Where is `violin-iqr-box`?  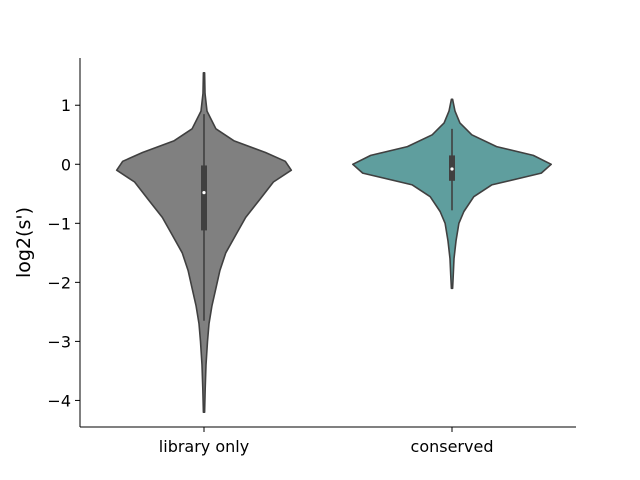 violin-iqr-box is located at coordinates (204, 198).